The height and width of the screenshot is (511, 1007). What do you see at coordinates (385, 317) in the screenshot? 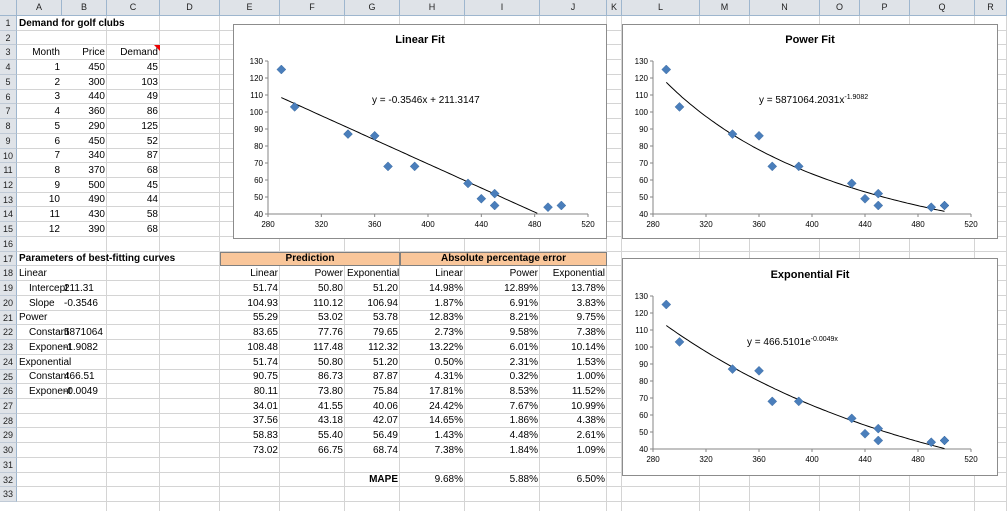
I see `prediction-cell: 53.78` at bounding box center [385, 317].